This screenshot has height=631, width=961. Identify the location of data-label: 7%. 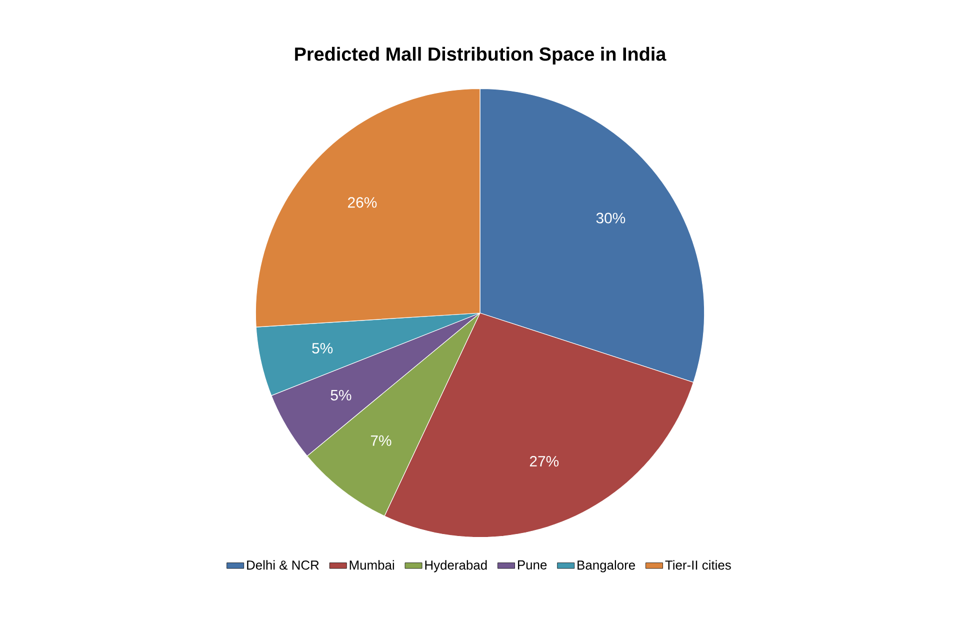
(381, 440).